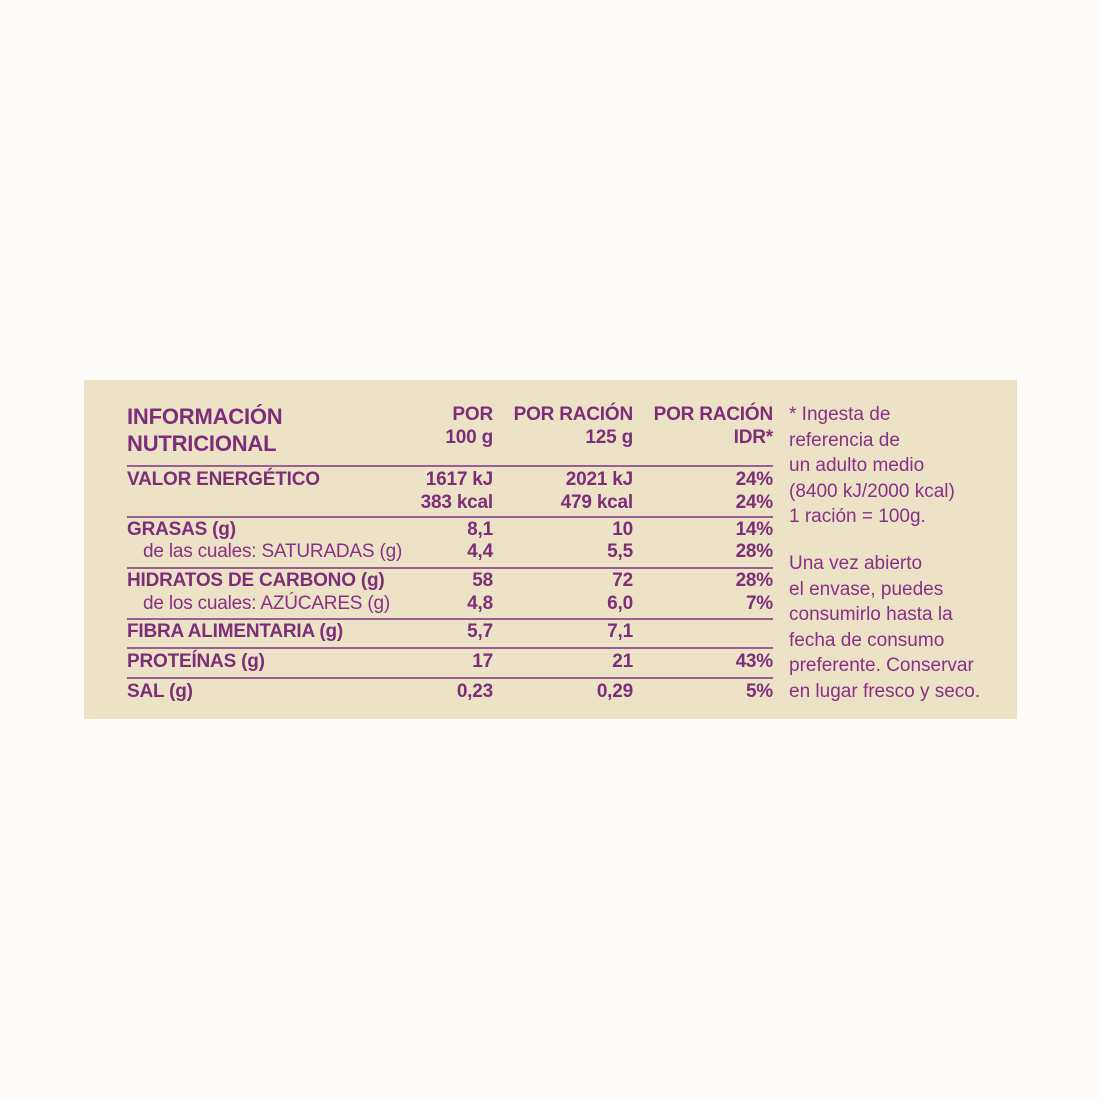 The height and width of the screenshot is (1100, 1100). What do you see at coordinates (754, 661) in the screenshot?
I see `row-value: 43%` at bounding box center [754, 661].